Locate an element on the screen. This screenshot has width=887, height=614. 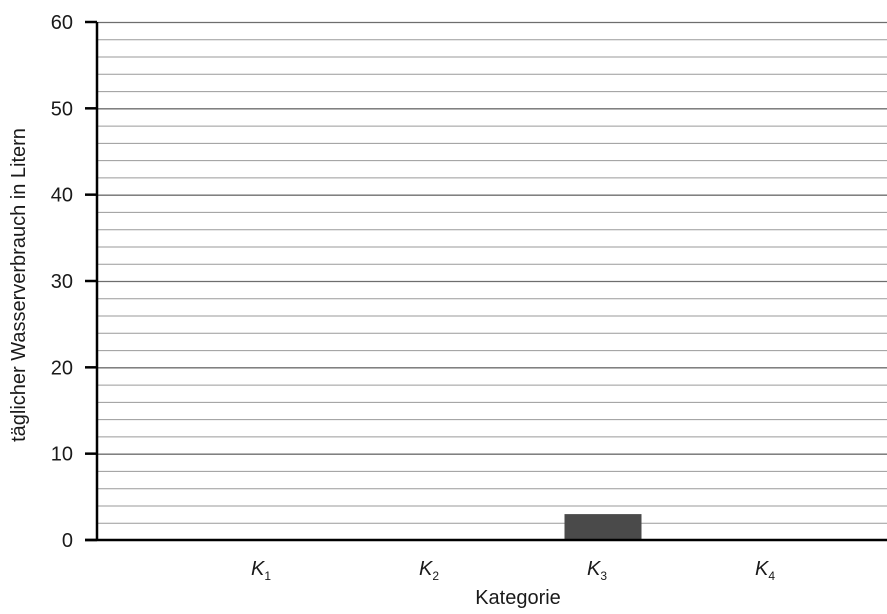
y-tick-label: 40 is located at coordinates (62, 196).